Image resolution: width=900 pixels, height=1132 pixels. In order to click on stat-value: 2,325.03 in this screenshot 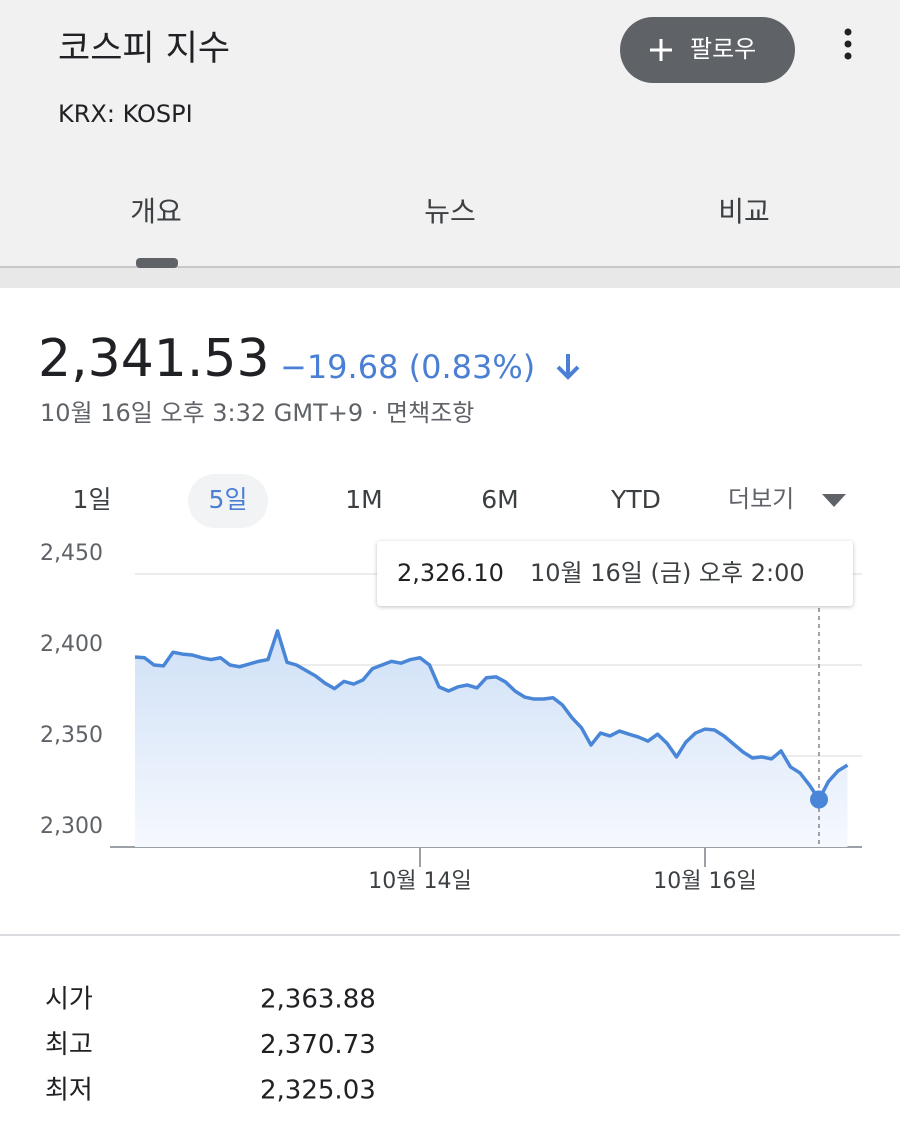, I will do `click(318, 1091)`.